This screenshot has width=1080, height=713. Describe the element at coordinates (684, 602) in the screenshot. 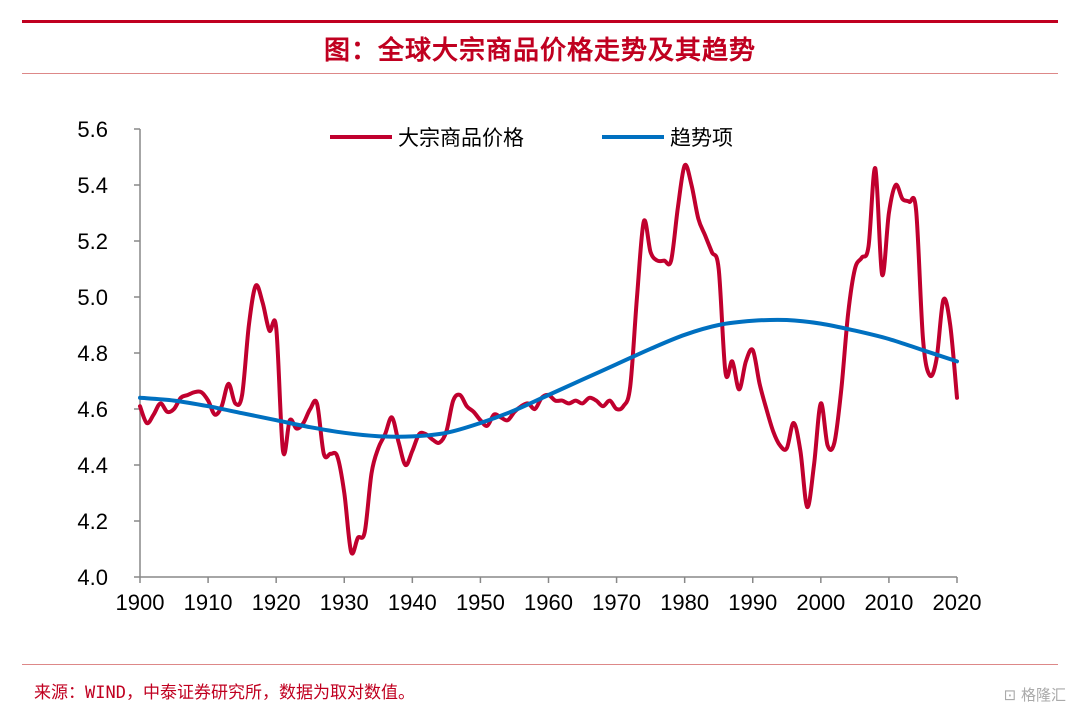

I see `x-tick-label: 1980` at that location.